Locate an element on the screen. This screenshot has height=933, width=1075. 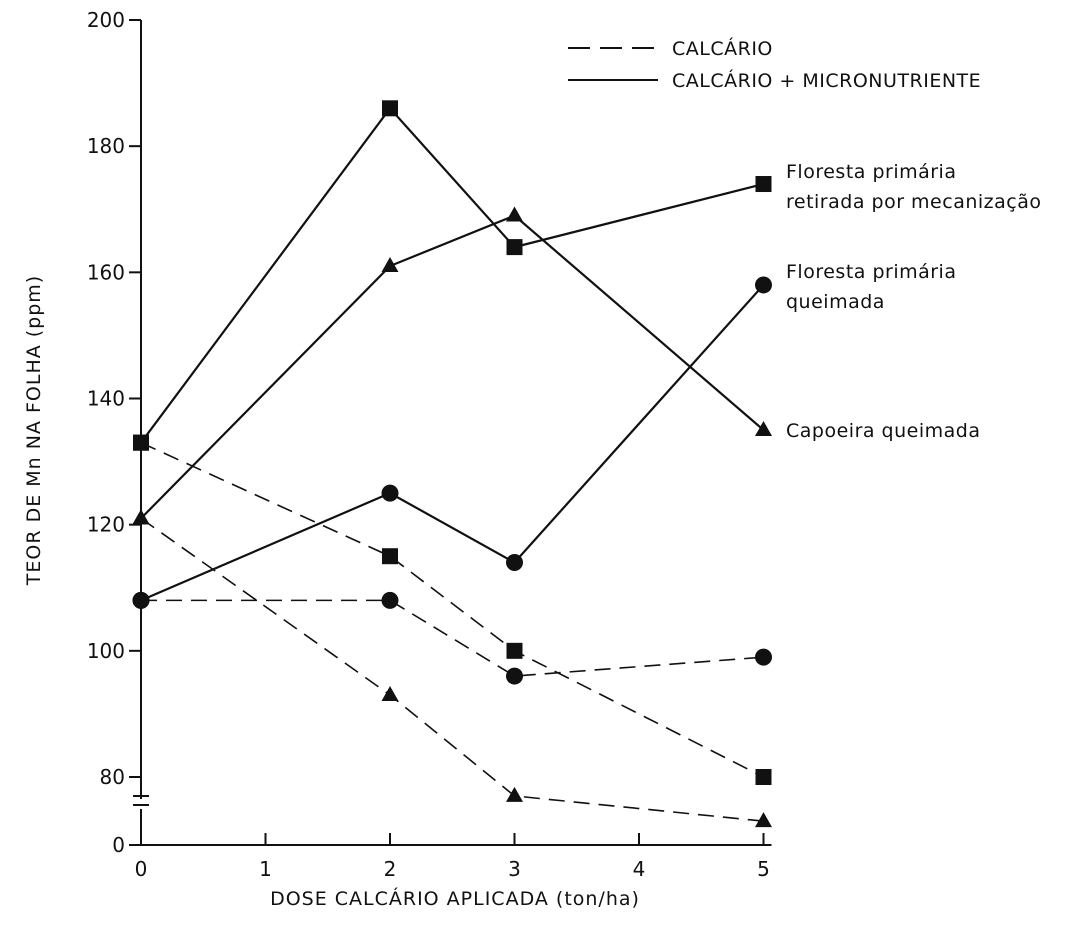
y-tick-label: 180 is located at coordinates (106, 146).